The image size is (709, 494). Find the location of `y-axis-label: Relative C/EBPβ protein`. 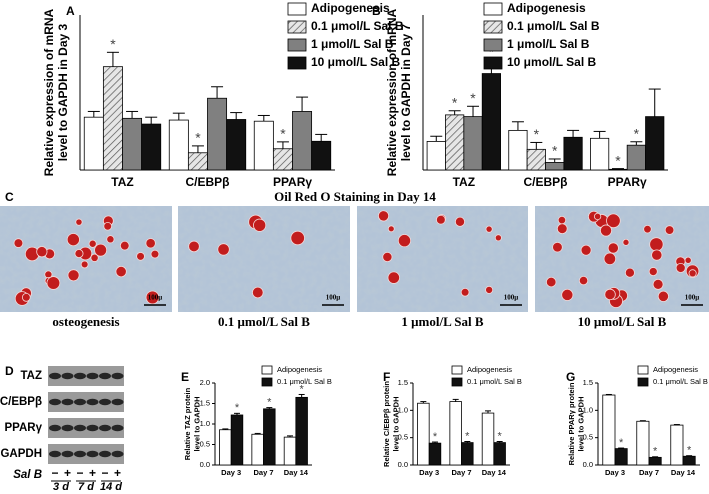

y-axis-label: Relative C/EBPβ protein is located at coordinates (386, 424).